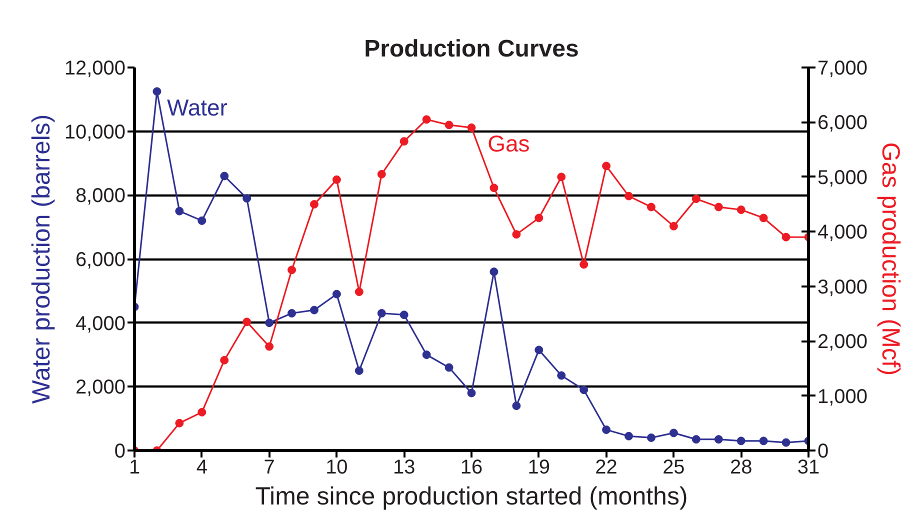  What do you see at coordinates (890, 259) in the screenshot?
I see `y2-axis-title: Gas production (Mcf)` at bounding box center [890, 259].